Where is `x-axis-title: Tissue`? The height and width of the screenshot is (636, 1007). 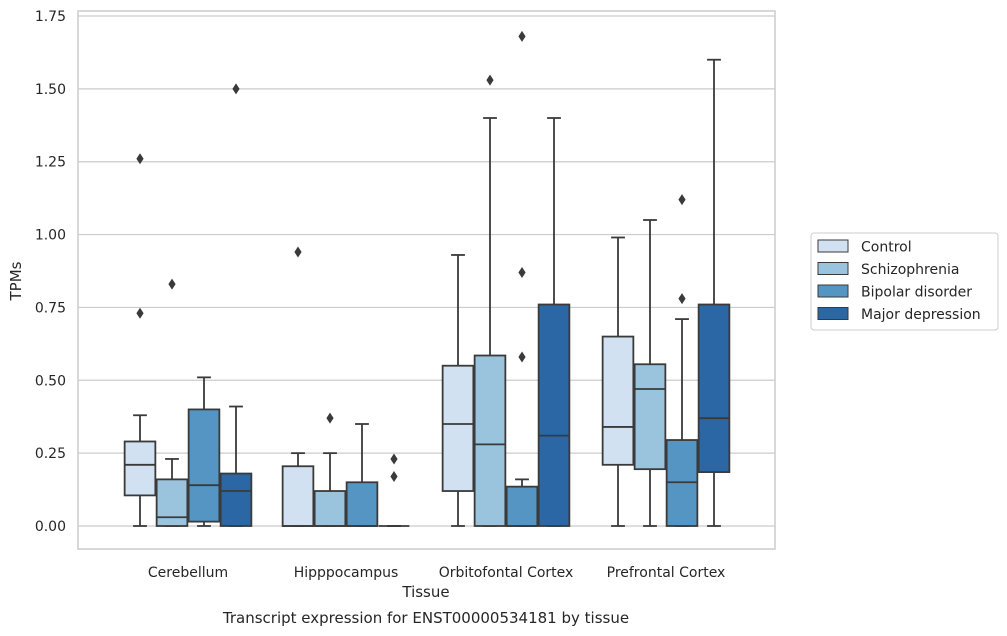
x-axis-title: Tissue is located at coordinates (425, 592).